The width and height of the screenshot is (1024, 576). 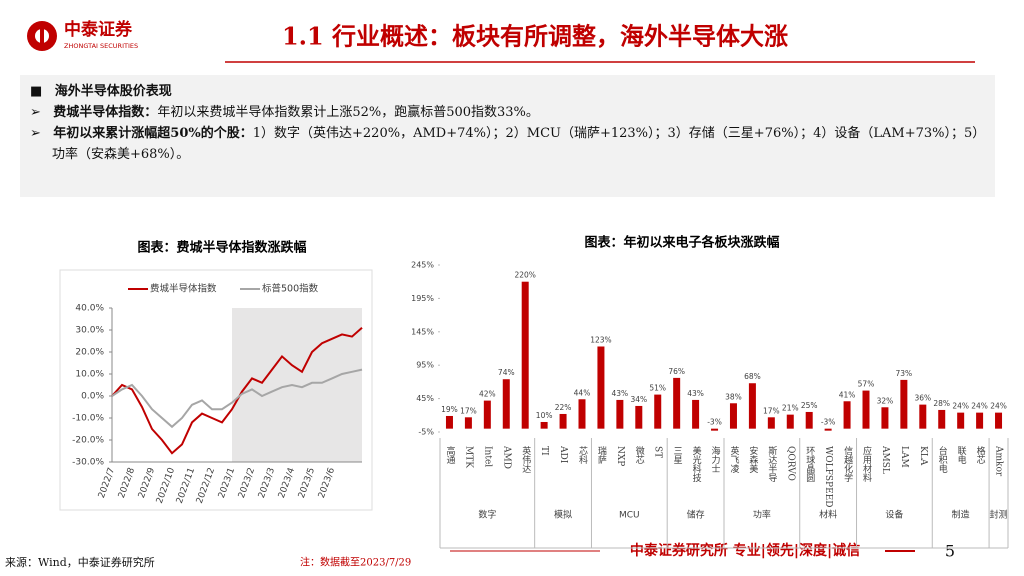 What do you see at coordinates (221, 248) in the screenshot?
I see `chart-title: 图表：费城半导体指数涨跌幅` at bounding box center [221, 248].